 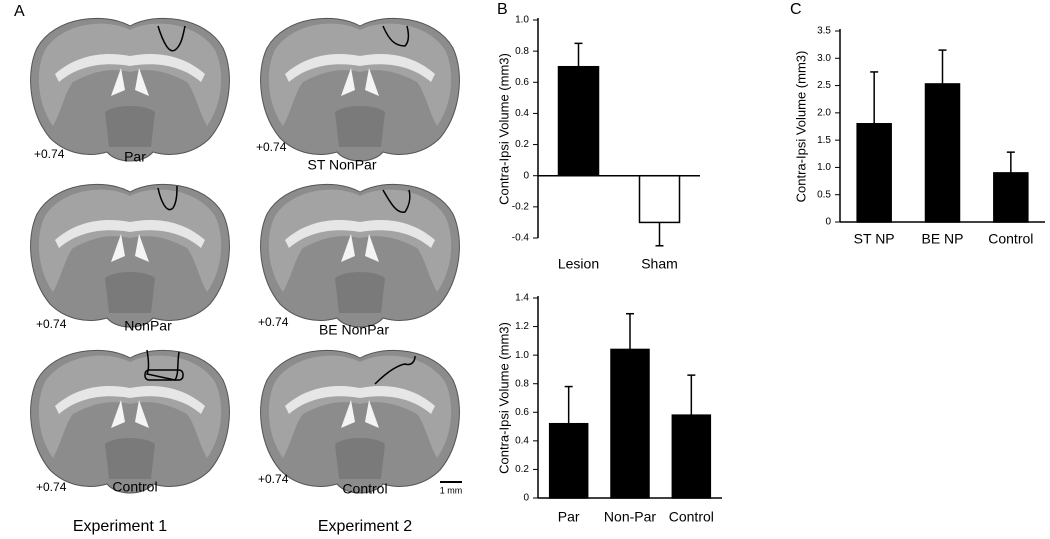 I want to click on column-label: Experiment 2, so click(x=365, y=526).